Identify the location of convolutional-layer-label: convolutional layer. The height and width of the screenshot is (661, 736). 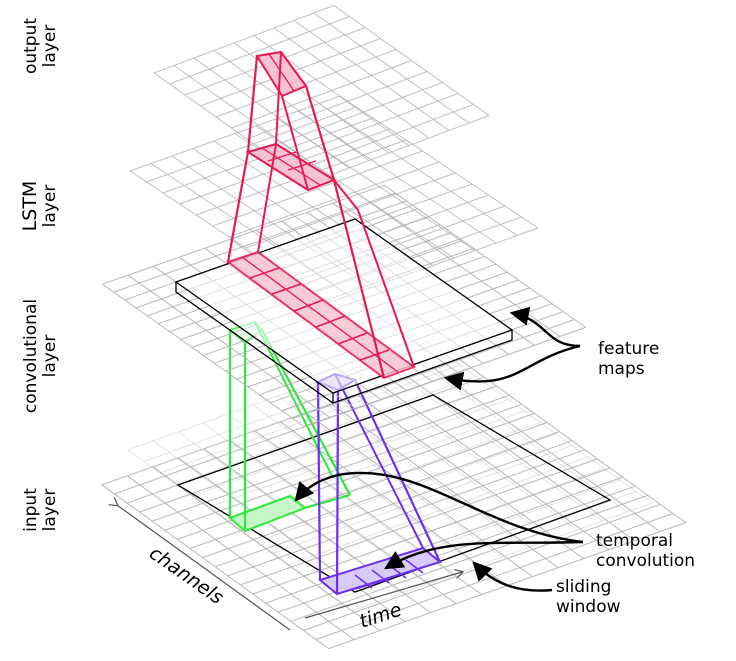
(40, 356).